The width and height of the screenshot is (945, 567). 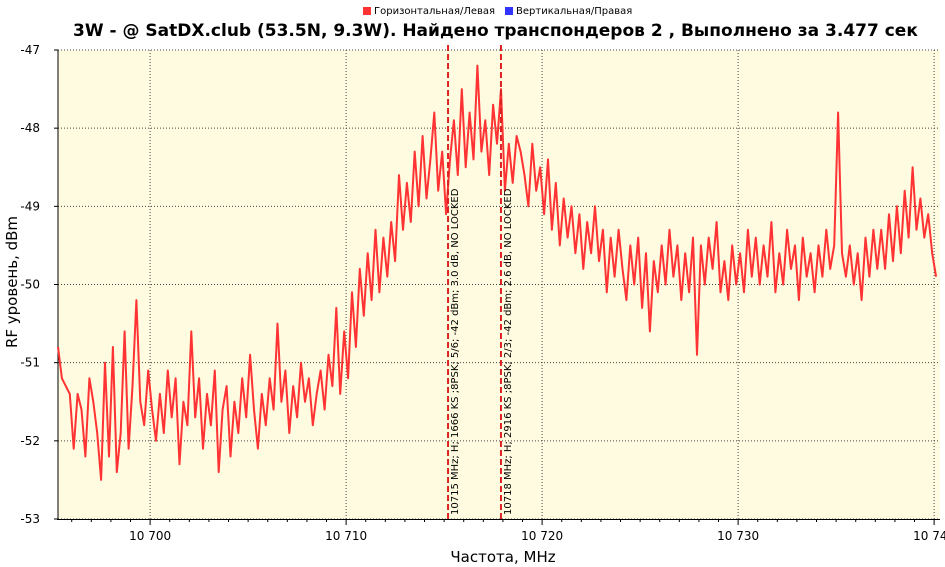 I want to click on legend: Горизонтальная/Левая Вертикальная/Правая, so click(x=497, y=11).